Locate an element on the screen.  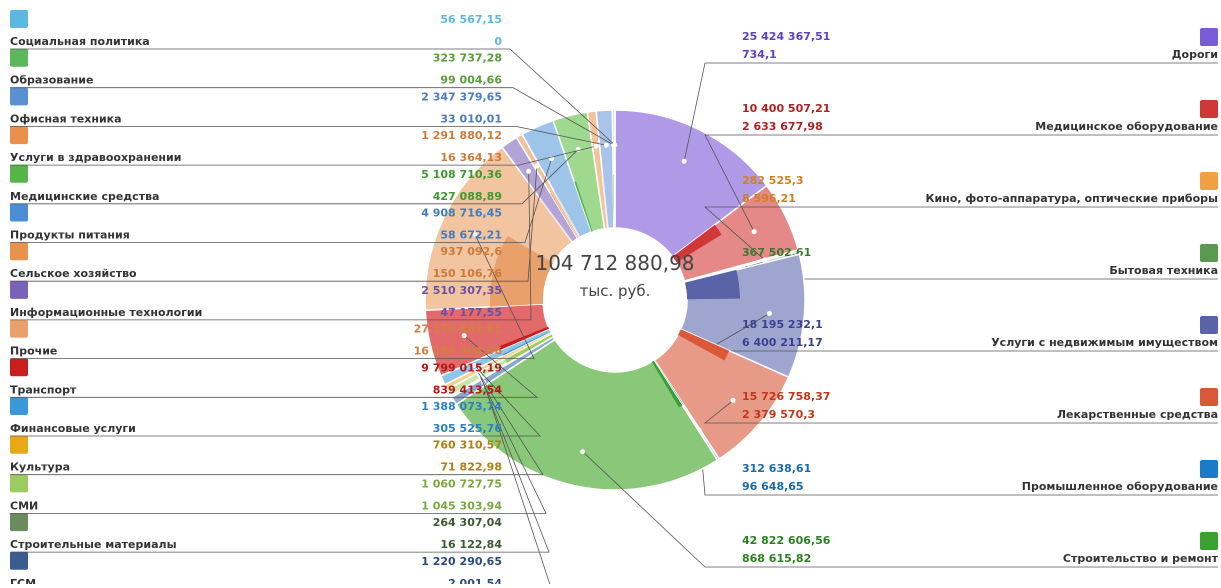
category-name: ГСМ is located at coordinates (23, 580).